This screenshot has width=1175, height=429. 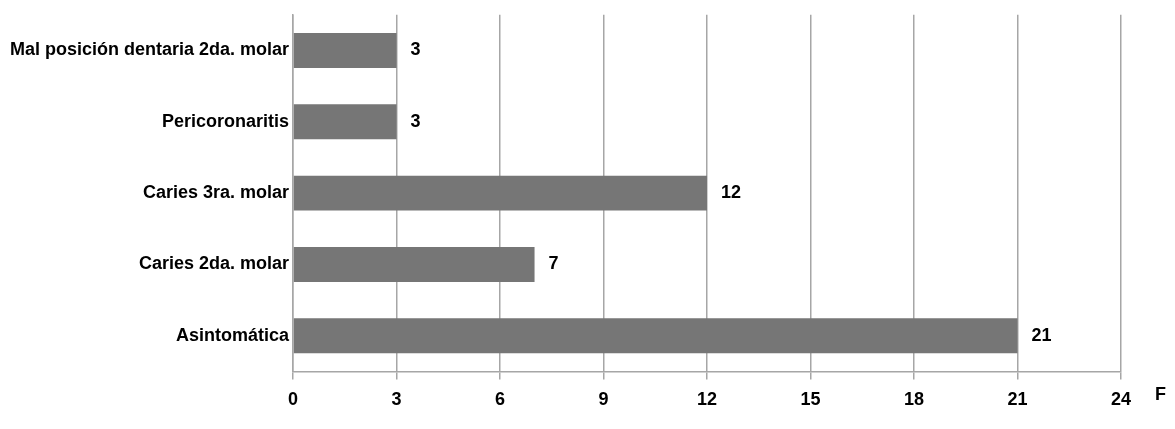 I want to click on x-tick-label: 6, so click(x=500, y=399).